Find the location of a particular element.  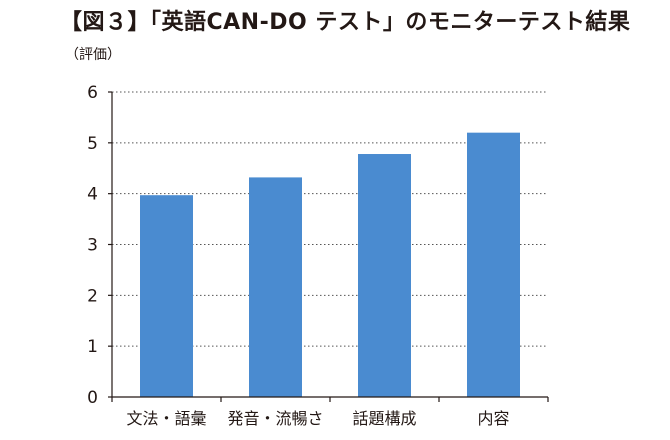

y-tick-label: 2 is located at coordinates (92, 296).